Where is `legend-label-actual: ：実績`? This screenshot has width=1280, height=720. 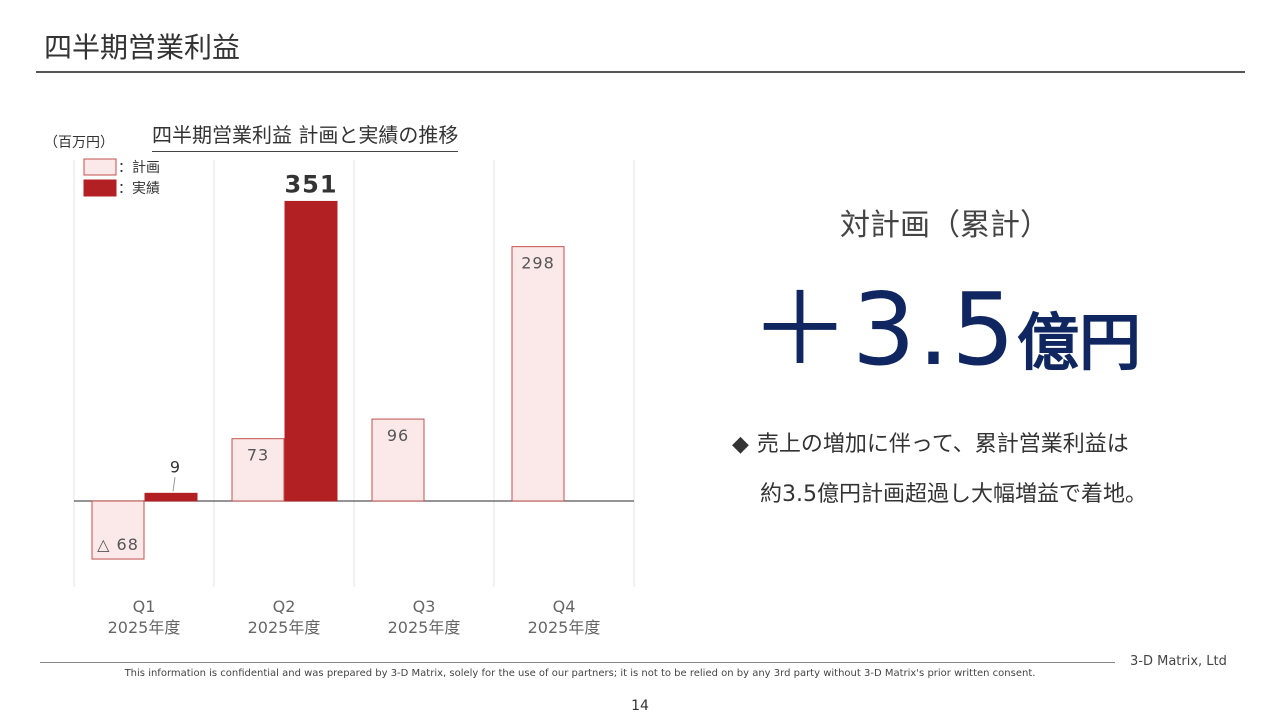
legend-label-actual: ：実績 is located at coordinates (139, 189).